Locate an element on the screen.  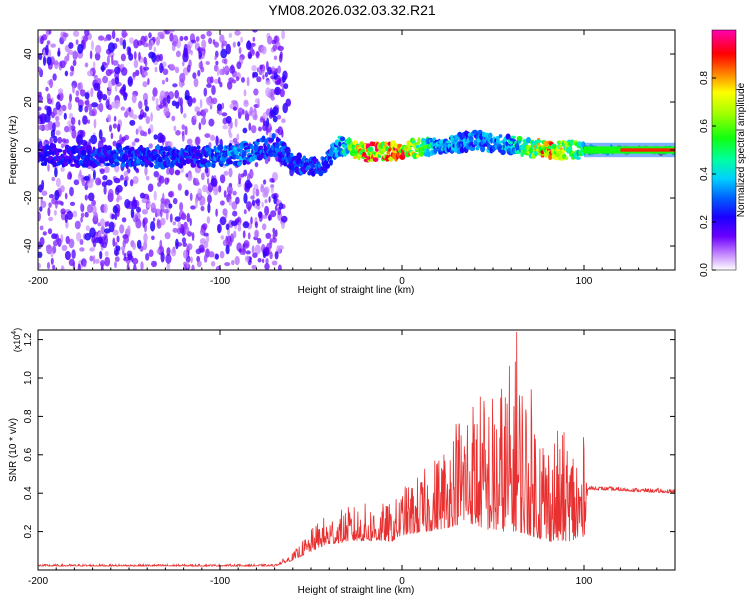
snr-ytick-label: 0.6 is located at coordinates (28, 454).